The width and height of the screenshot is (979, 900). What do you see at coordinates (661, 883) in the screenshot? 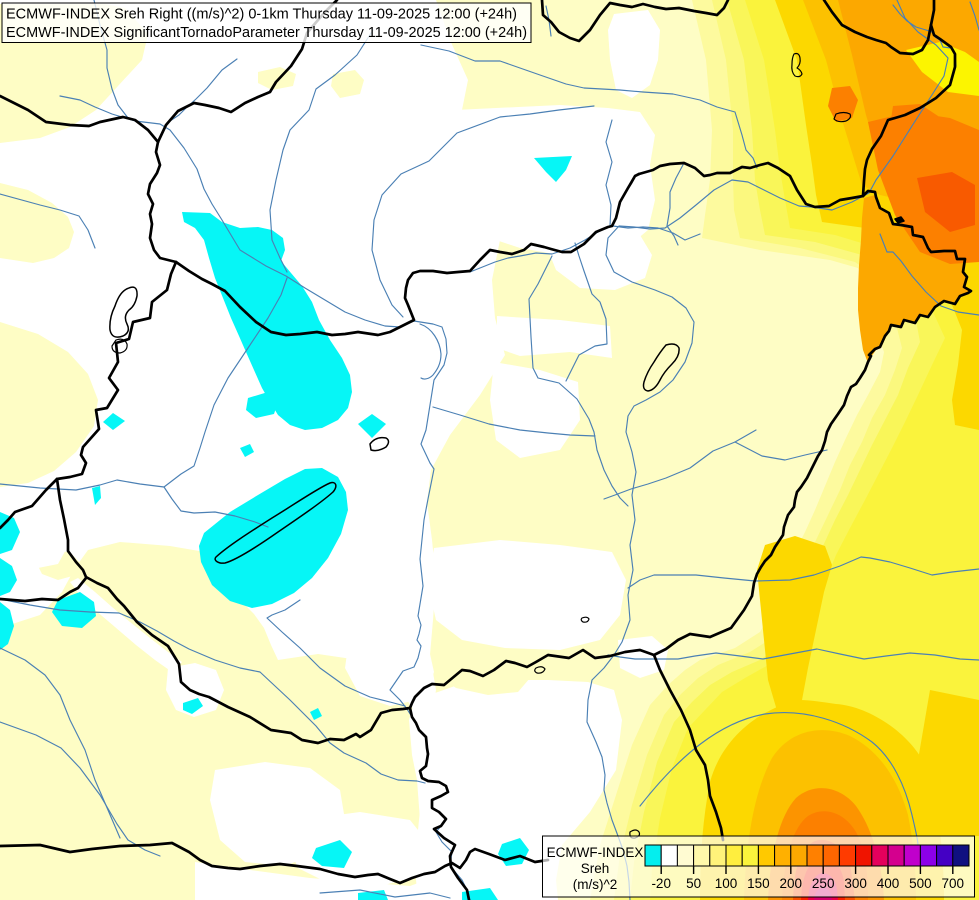
I see `svg-text: -20` at bounding box center [661, 883].